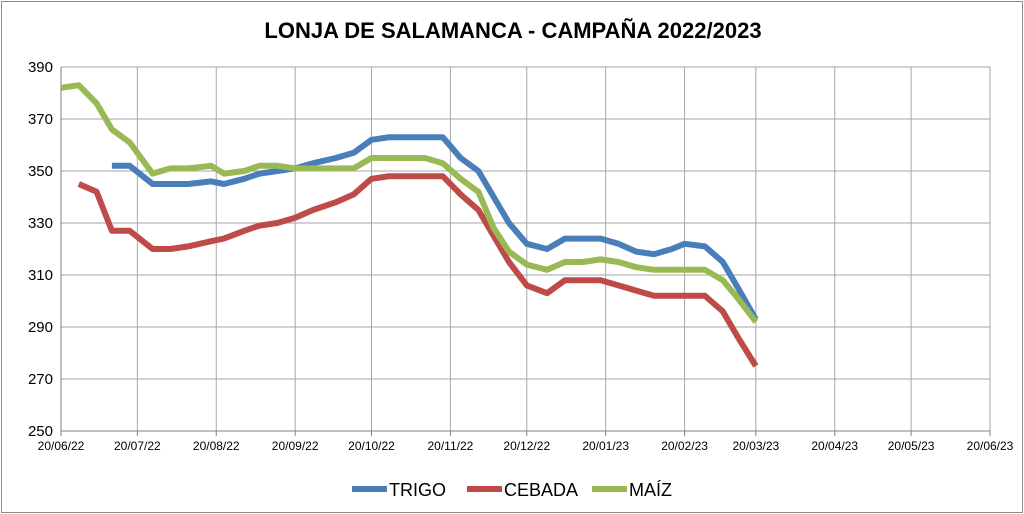 Image resolution: width=1024 pixels, height=514 pixels. I want to click on x-tick-label: 20/06/23, so click(990, 446).